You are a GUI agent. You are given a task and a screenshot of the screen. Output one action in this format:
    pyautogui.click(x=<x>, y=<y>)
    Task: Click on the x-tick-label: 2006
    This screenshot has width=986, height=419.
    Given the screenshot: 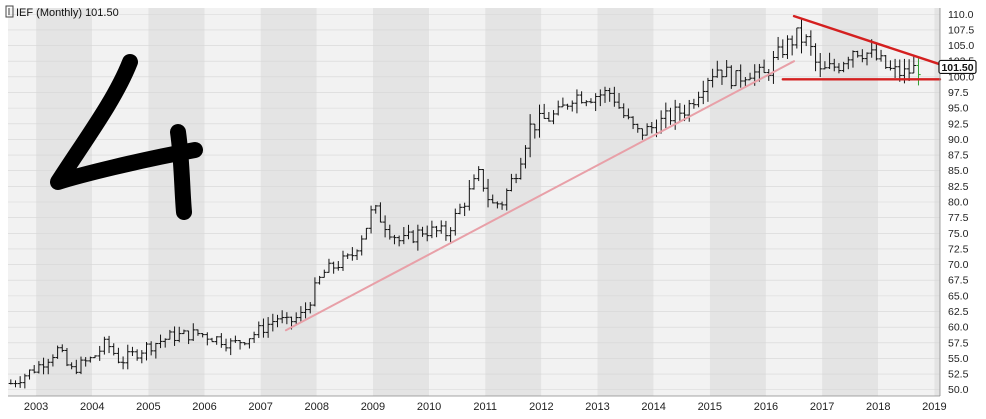 What is the action you would take?
    pyautogui.click(x=204, y=407)
    